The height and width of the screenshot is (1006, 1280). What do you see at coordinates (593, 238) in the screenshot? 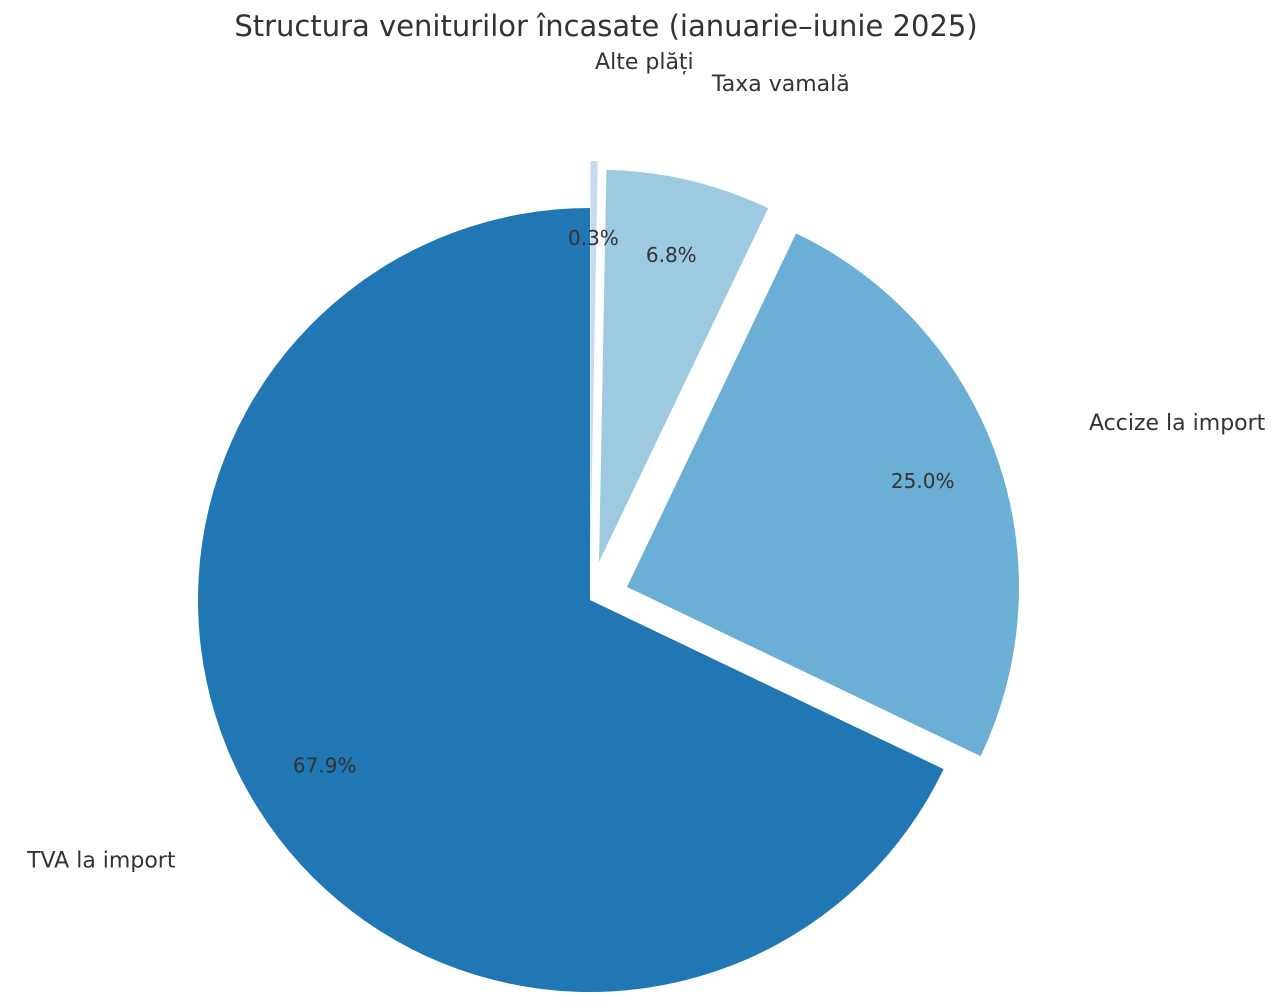
I see `percent-label: 0.3%` at bounding box center [593, 238].